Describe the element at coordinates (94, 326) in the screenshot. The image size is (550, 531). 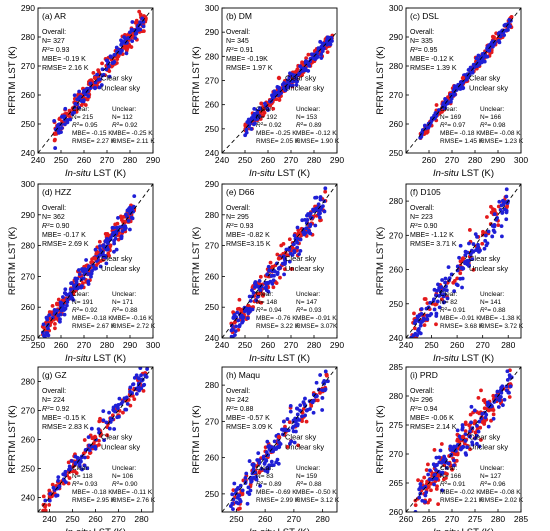
I see `clear-stat: RMSE= 2.67 K` at that location.